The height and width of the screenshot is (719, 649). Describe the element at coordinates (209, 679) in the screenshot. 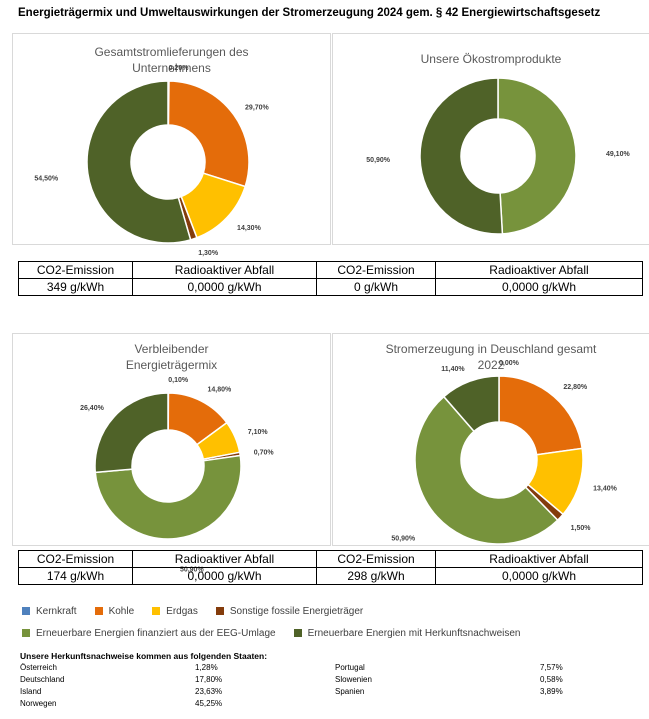

I see `origin-percent: 17,80%` at that location.